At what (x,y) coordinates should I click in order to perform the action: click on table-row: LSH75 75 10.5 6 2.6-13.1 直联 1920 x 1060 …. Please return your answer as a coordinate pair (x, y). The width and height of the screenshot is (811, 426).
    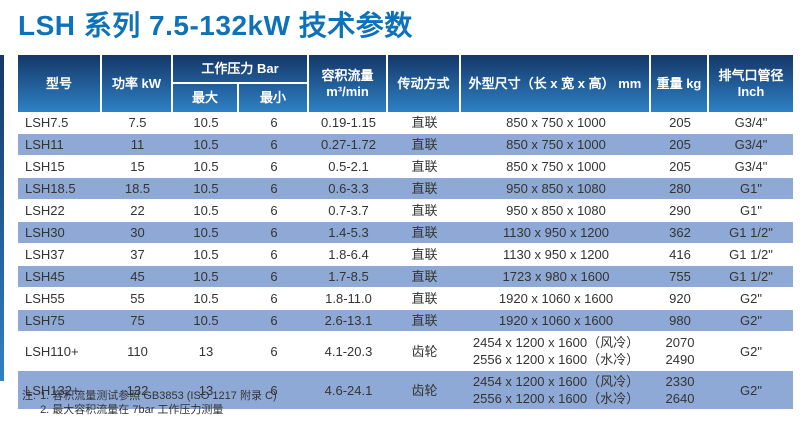
    Looking at the image, I should click on (405, 320).